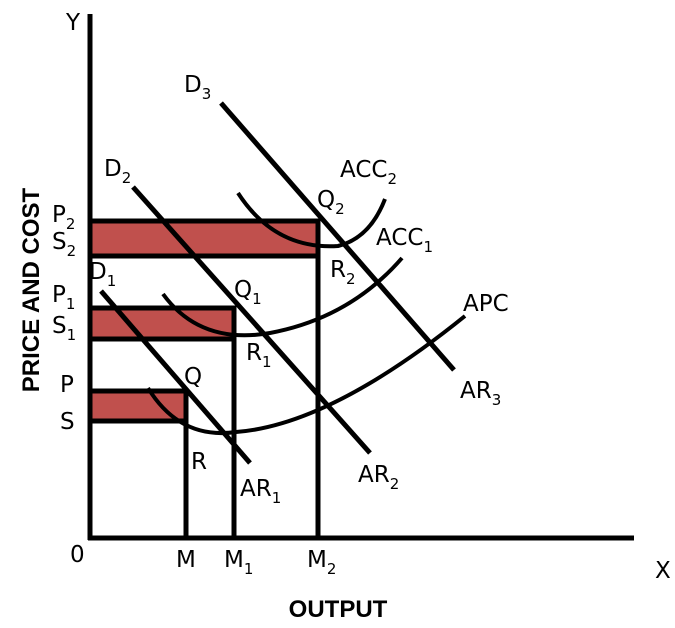 The height and width of the screenshot is (628, 675). I want to click on point-label-r2: R2, so click(343, 272).